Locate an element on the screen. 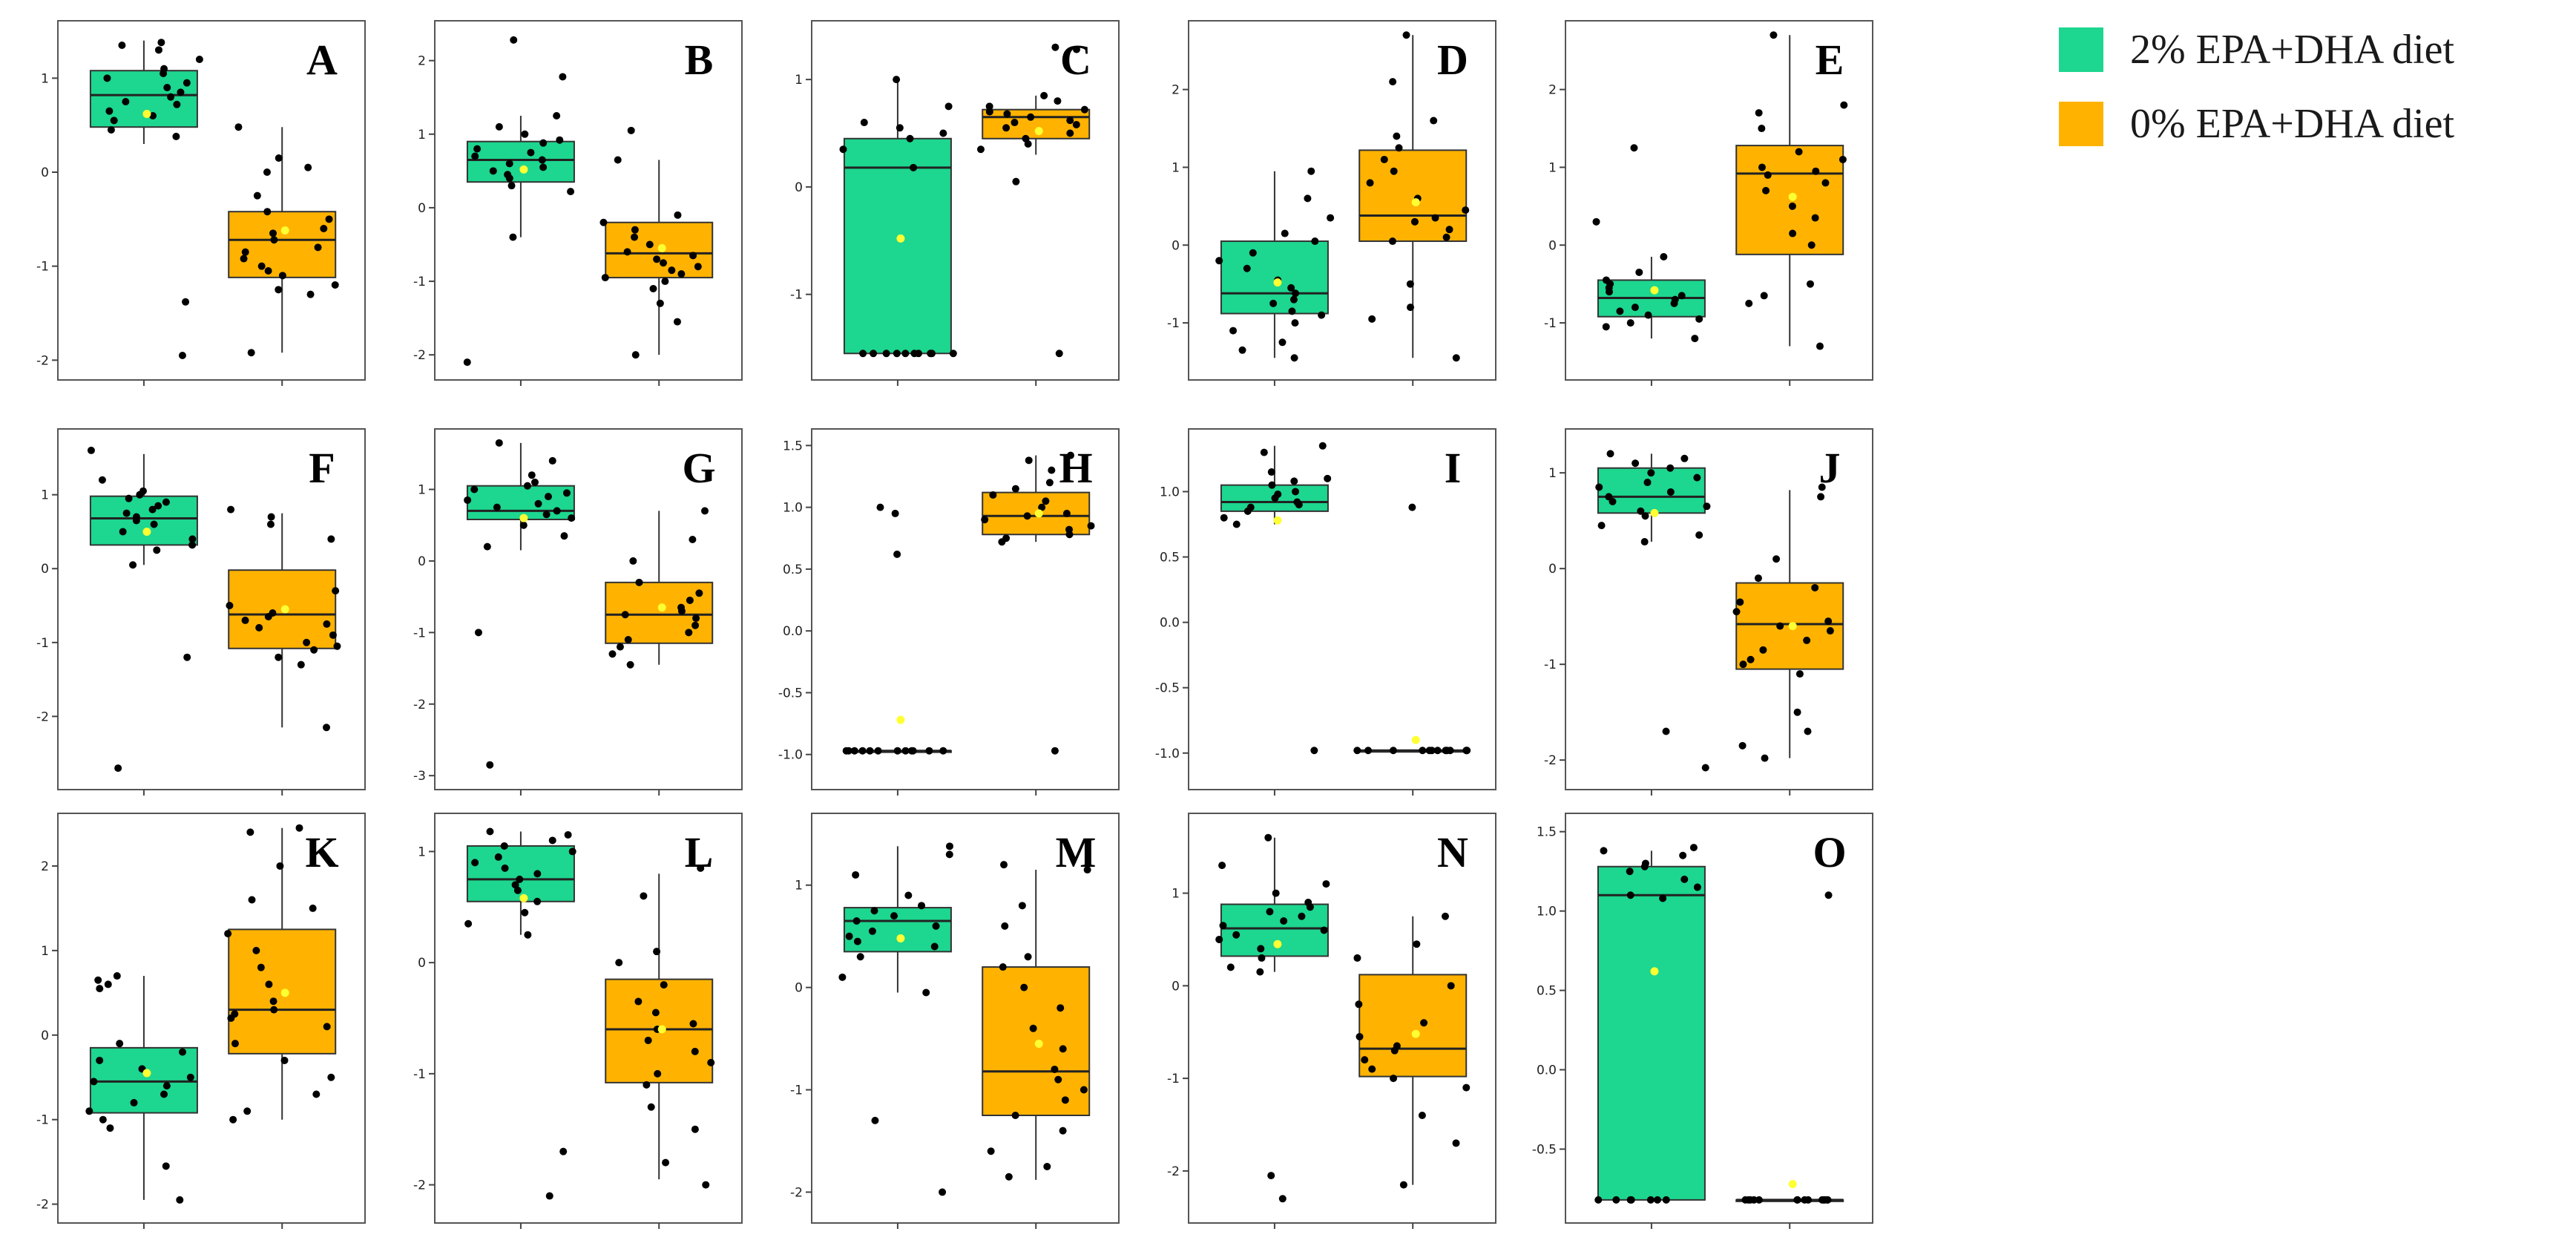 Image resolution: width=2576 pixels, height=1246 pixels. panel-letter: K is located at coordinates (321, 852).